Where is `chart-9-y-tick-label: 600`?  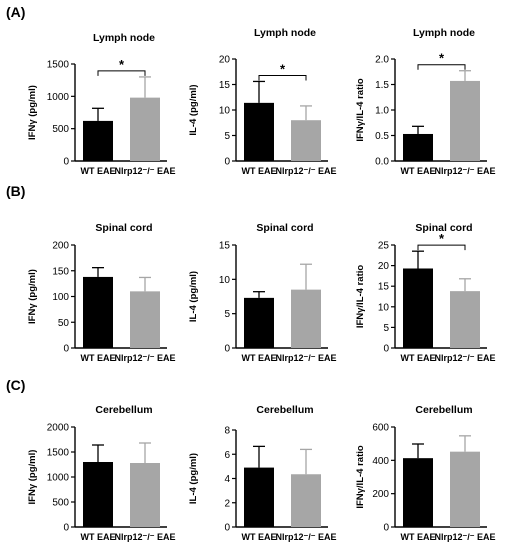 chart-9-y-tick-label: 600 is located at coordinates (380, 428).